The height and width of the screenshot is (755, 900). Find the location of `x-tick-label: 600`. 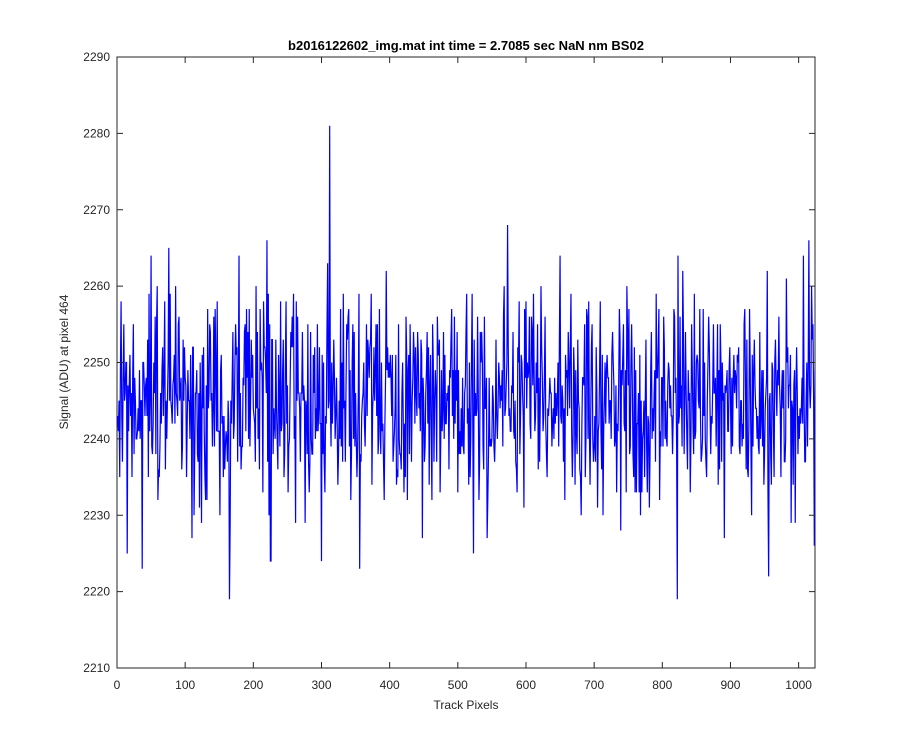

x-tick-label: 600 is located at coordinates (526, 685).